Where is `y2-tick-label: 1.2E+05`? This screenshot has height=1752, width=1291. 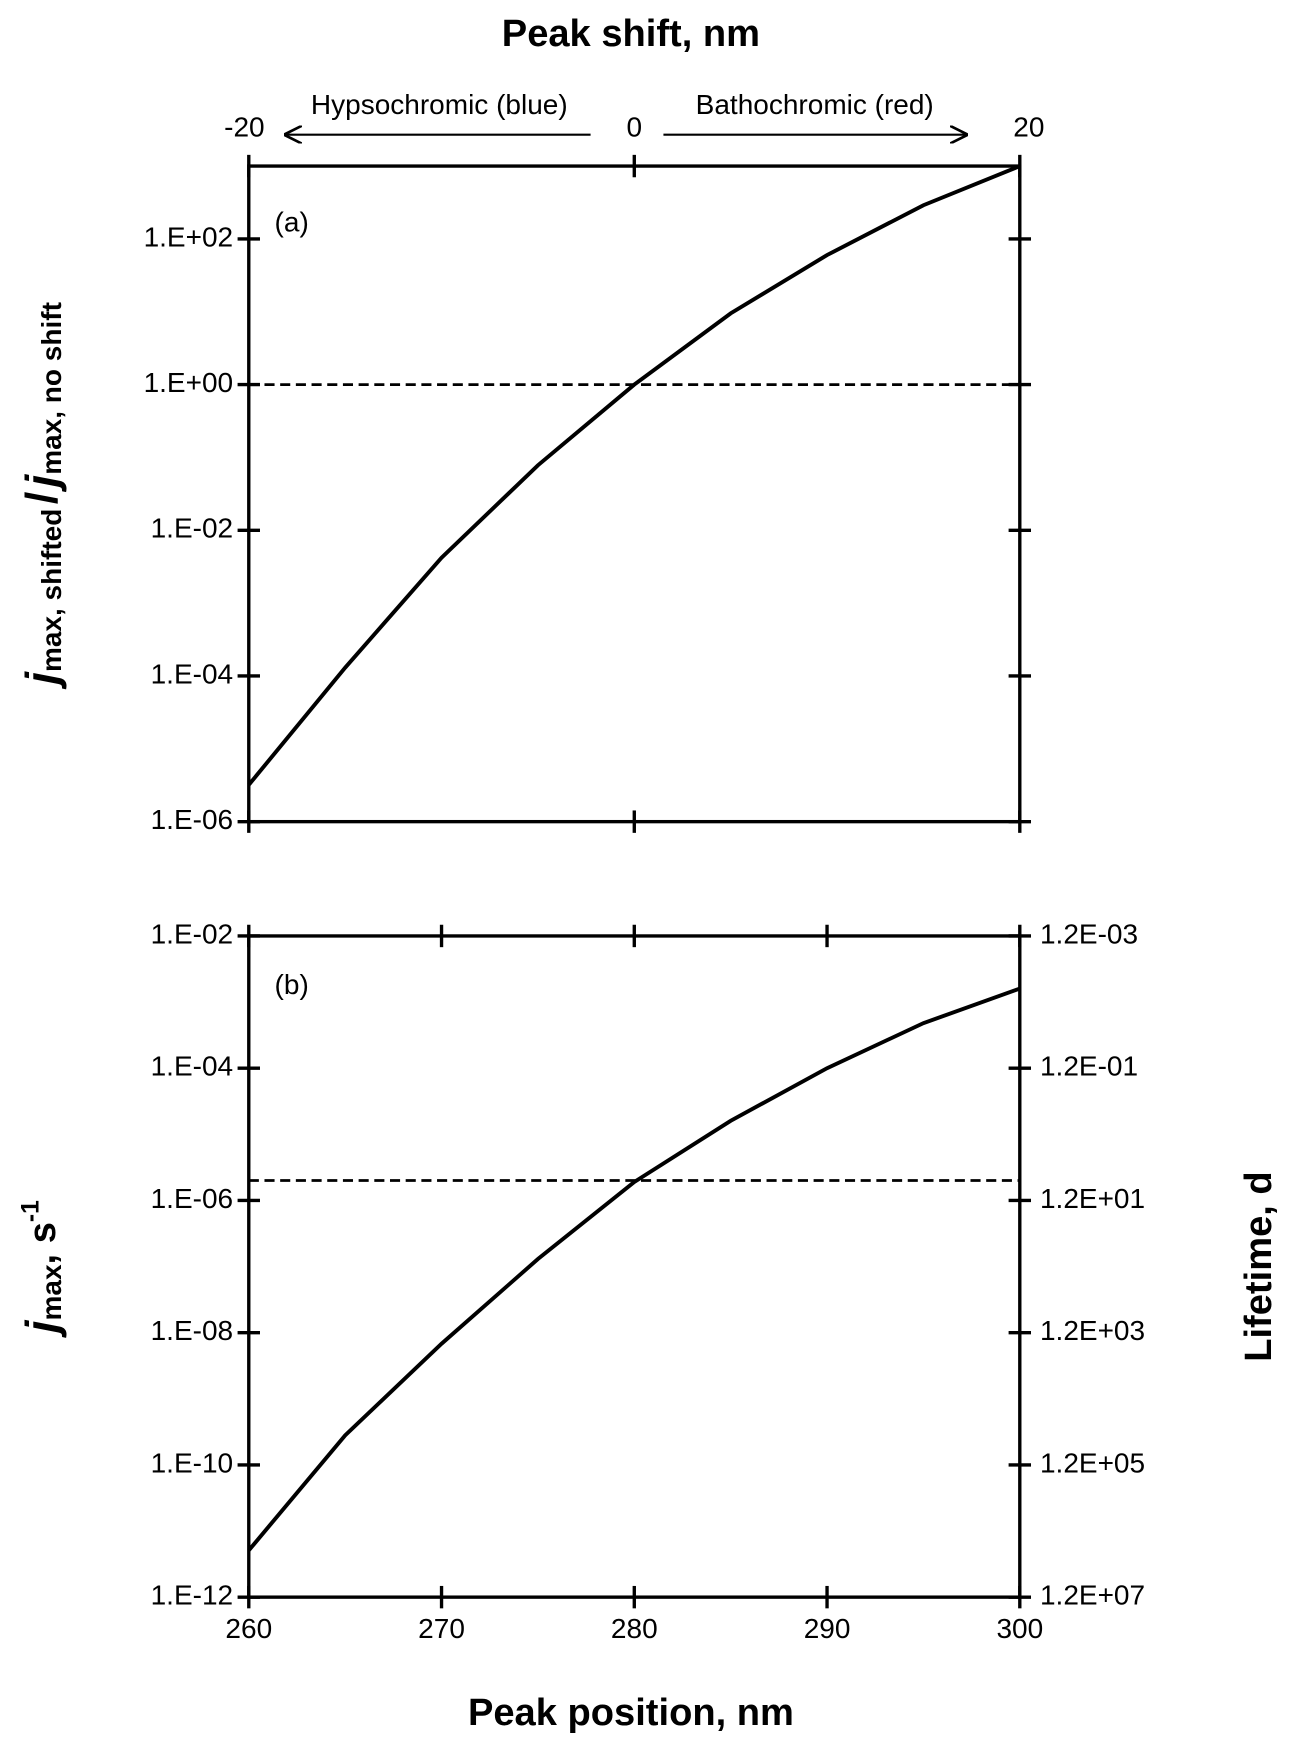 y2-tick-label: 1.2E+05 is located at coordinates (1092, 1462).